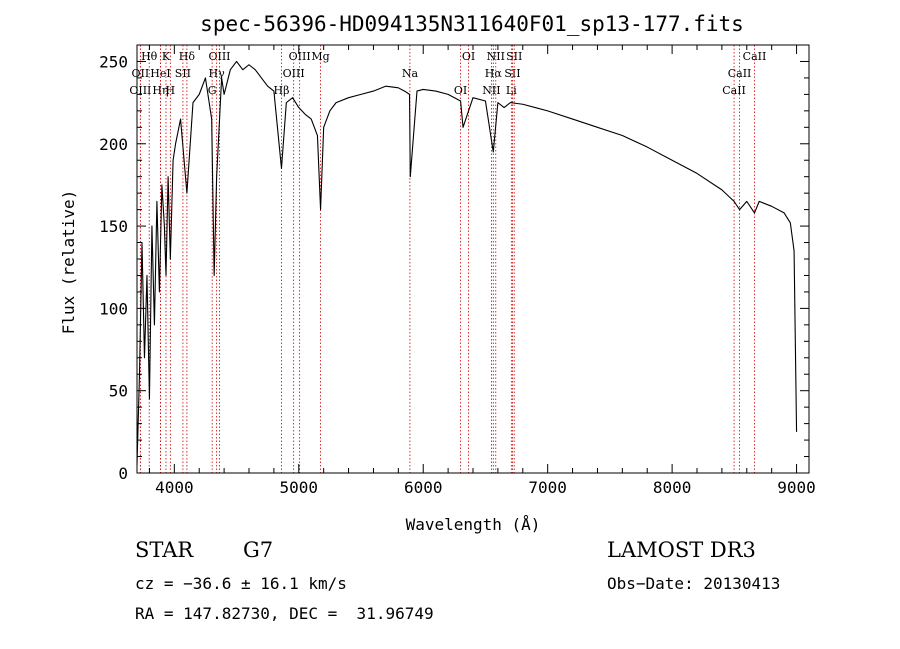 Image resolution: width=900 pixels, height=649 pixels. Describe the element at coordinates (160, 90) in the screenshot. I see `spectral-line-label: Hη` at that location.